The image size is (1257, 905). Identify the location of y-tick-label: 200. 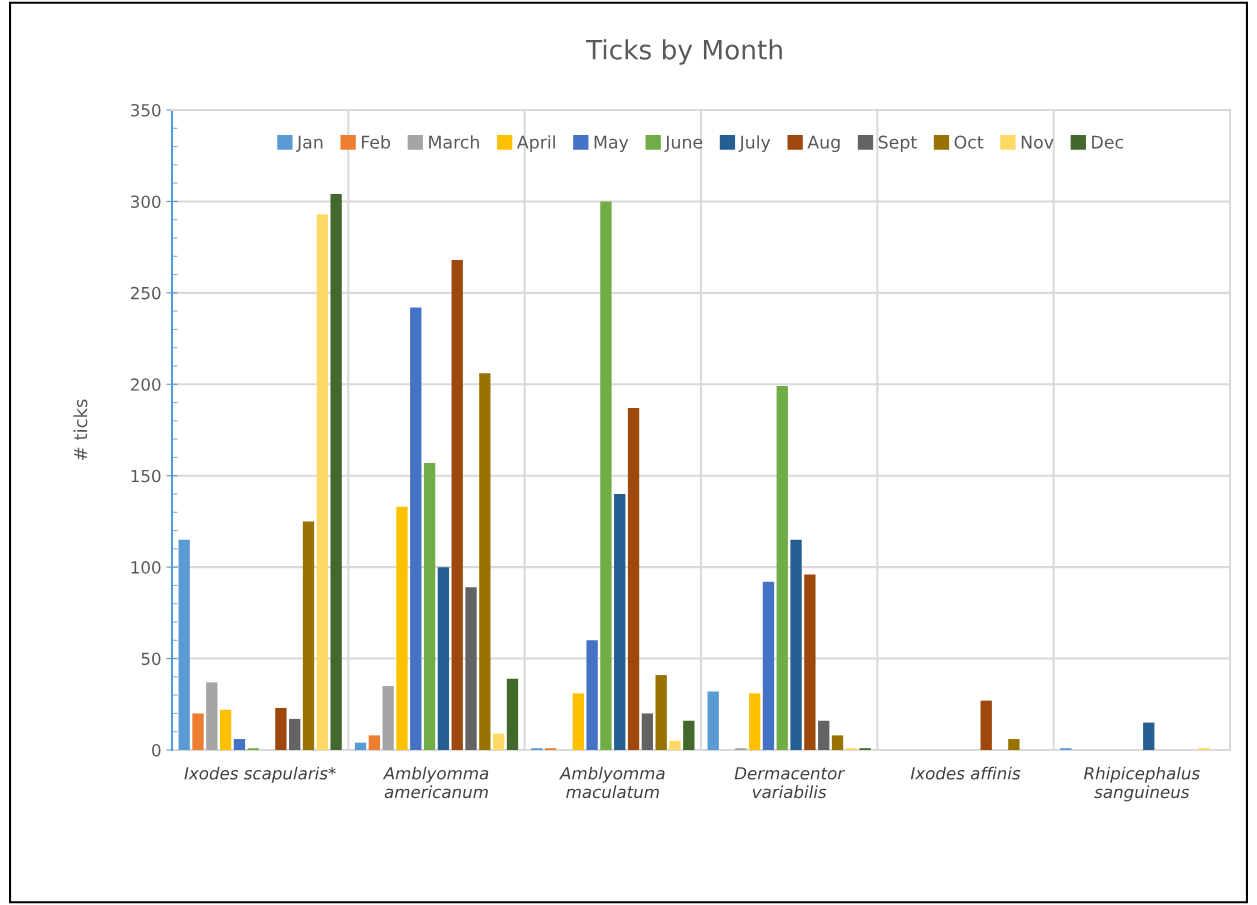
(145, 384).